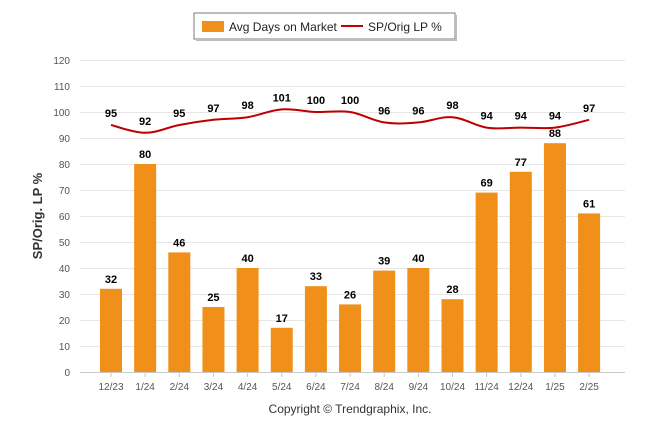 The image size is (646, 434). I want to click on x-tick-label: 11/24, so click(487, 387).